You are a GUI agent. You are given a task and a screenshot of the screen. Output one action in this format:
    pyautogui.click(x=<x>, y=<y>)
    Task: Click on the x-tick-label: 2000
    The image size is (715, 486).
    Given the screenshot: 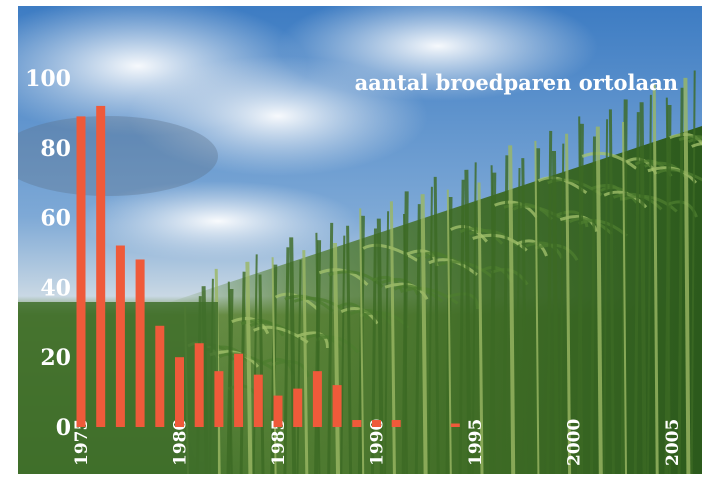 What is the action you would take?
    pyautogui.click(x=575, y=442)
    